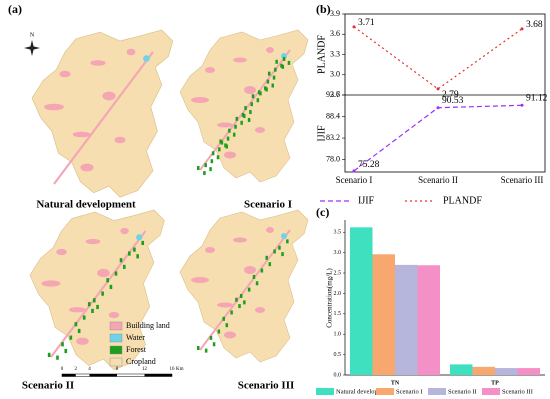 The height and width of the screenshot is (399, 550). I want to click on value-label: 90.53, so click(453, 101).